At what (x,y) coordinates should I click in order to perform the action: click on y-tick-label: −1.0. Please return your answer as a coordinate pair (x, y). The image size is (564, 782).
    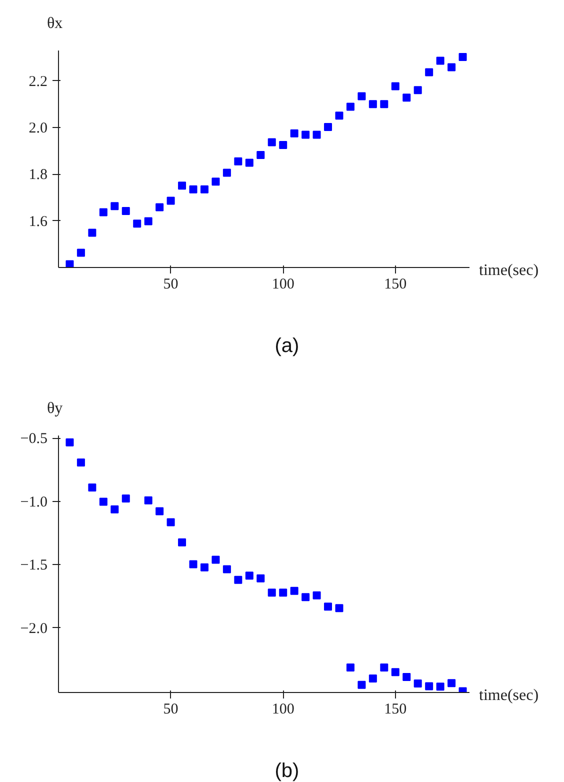
    Looking at the image, I should click on (34, 502).